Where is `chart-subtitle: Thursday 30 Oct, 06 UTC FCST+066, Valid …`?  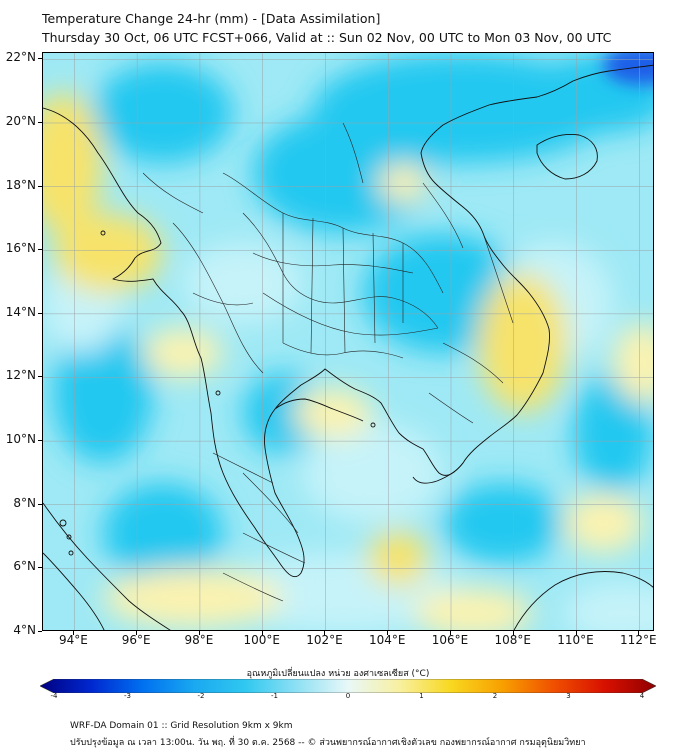 chart-subtitle: Thursday 30 Oct, 06 UTC FCST+066, Valid … is located at coordinates (327, 37).